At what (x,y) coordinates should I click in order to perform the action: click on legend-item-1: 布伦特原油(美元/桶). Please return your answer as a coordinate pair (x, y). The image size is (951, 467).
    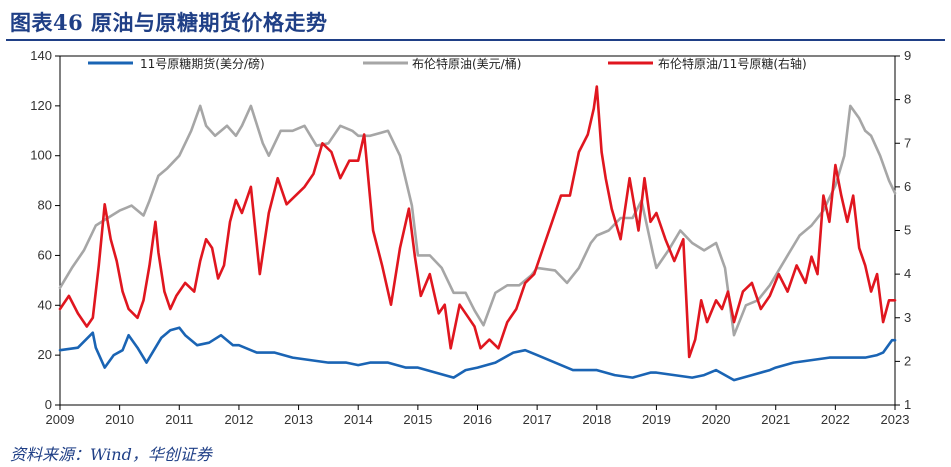
    Looking at the image, I should click on (442, 63).